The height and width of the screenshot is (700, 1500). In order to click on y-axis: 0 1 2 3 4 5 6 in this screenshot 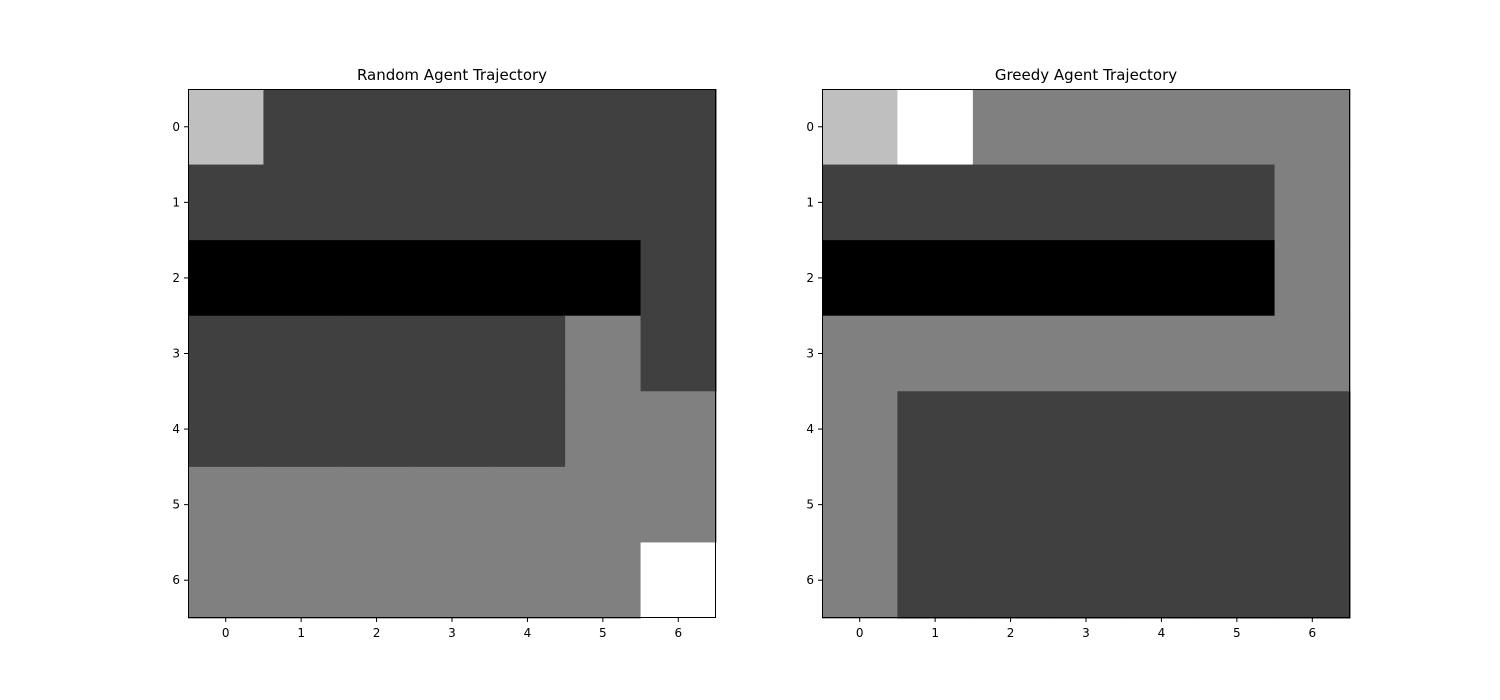, I will do `click(814, 353)`.